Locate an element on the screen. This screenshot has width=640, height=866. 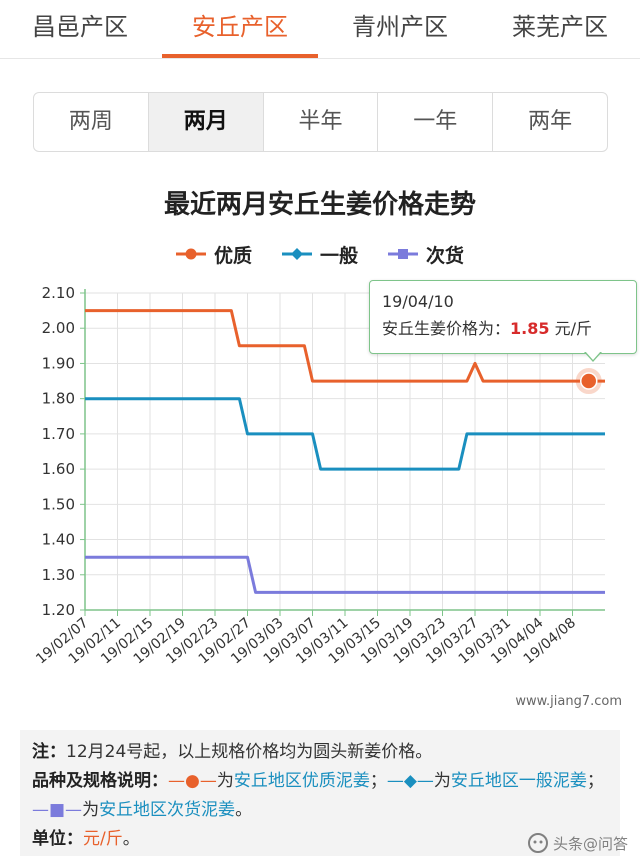
y-tick-label: 1.90 is located at coordinates (58, 363).